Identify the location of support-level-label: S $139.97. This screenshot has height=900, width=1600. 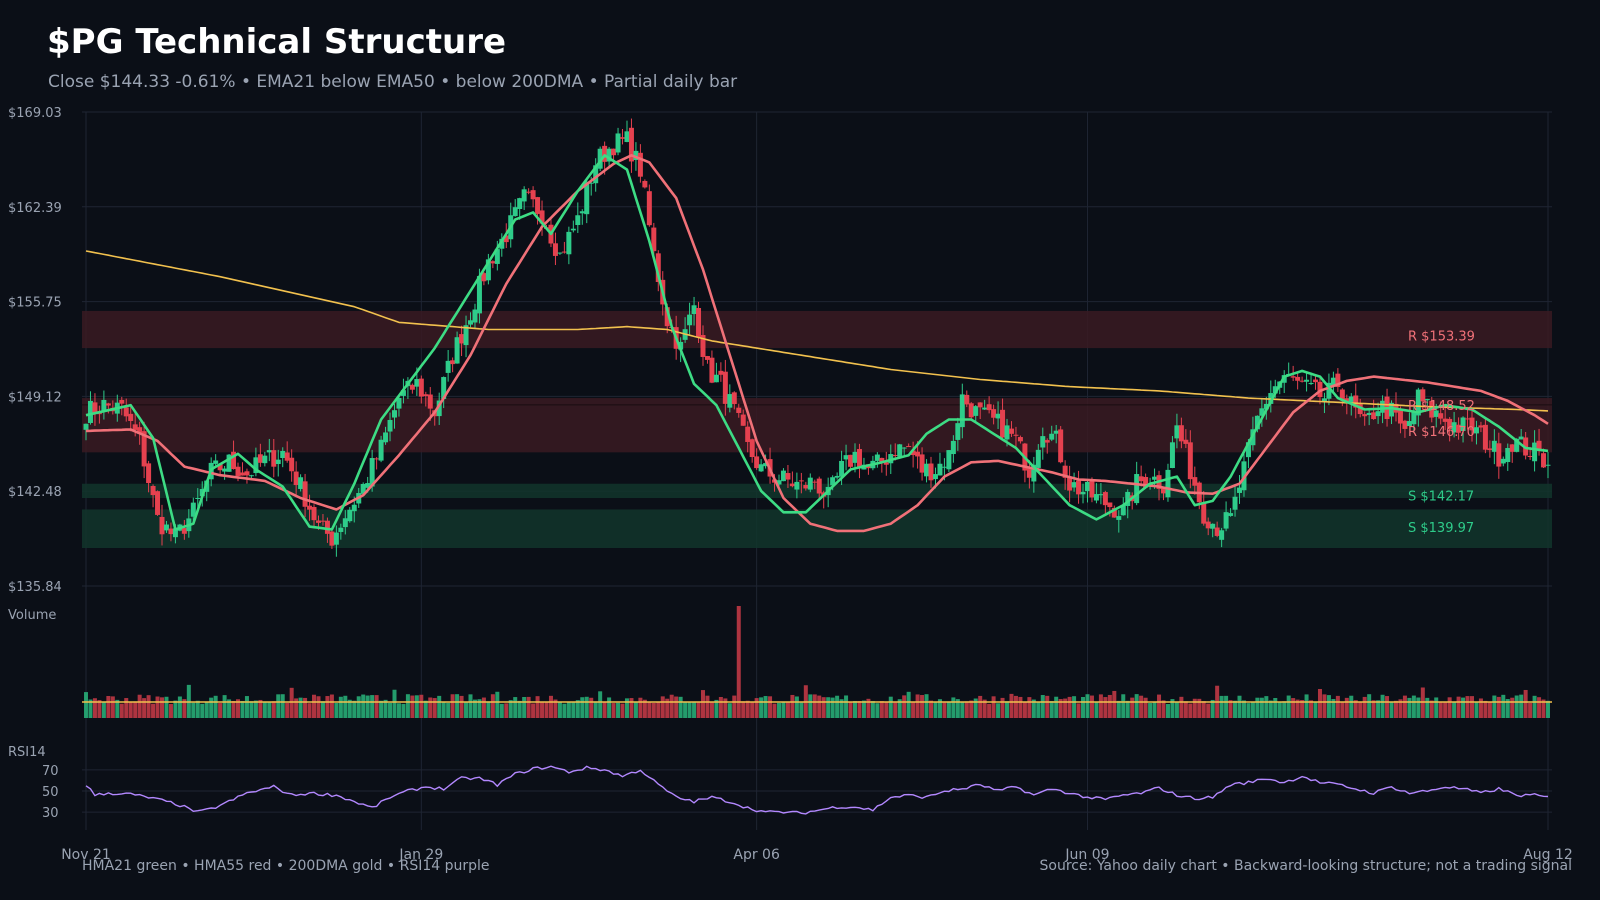
(1441, 528).